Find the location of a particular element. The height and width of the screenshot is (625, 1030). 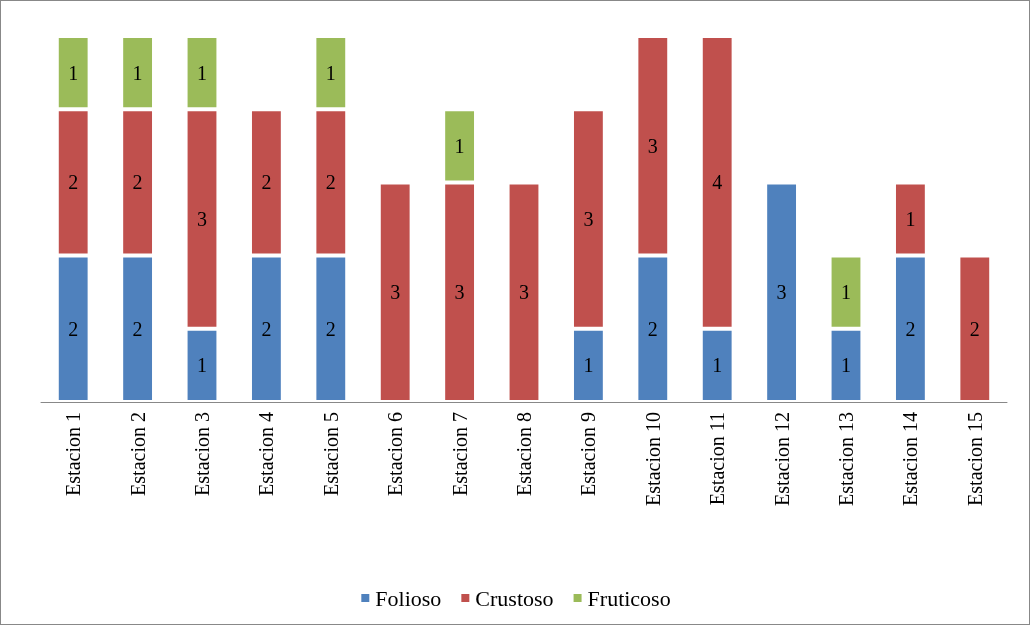

x-tick-label: Estacion 15 is located at coordinates (974, 459).